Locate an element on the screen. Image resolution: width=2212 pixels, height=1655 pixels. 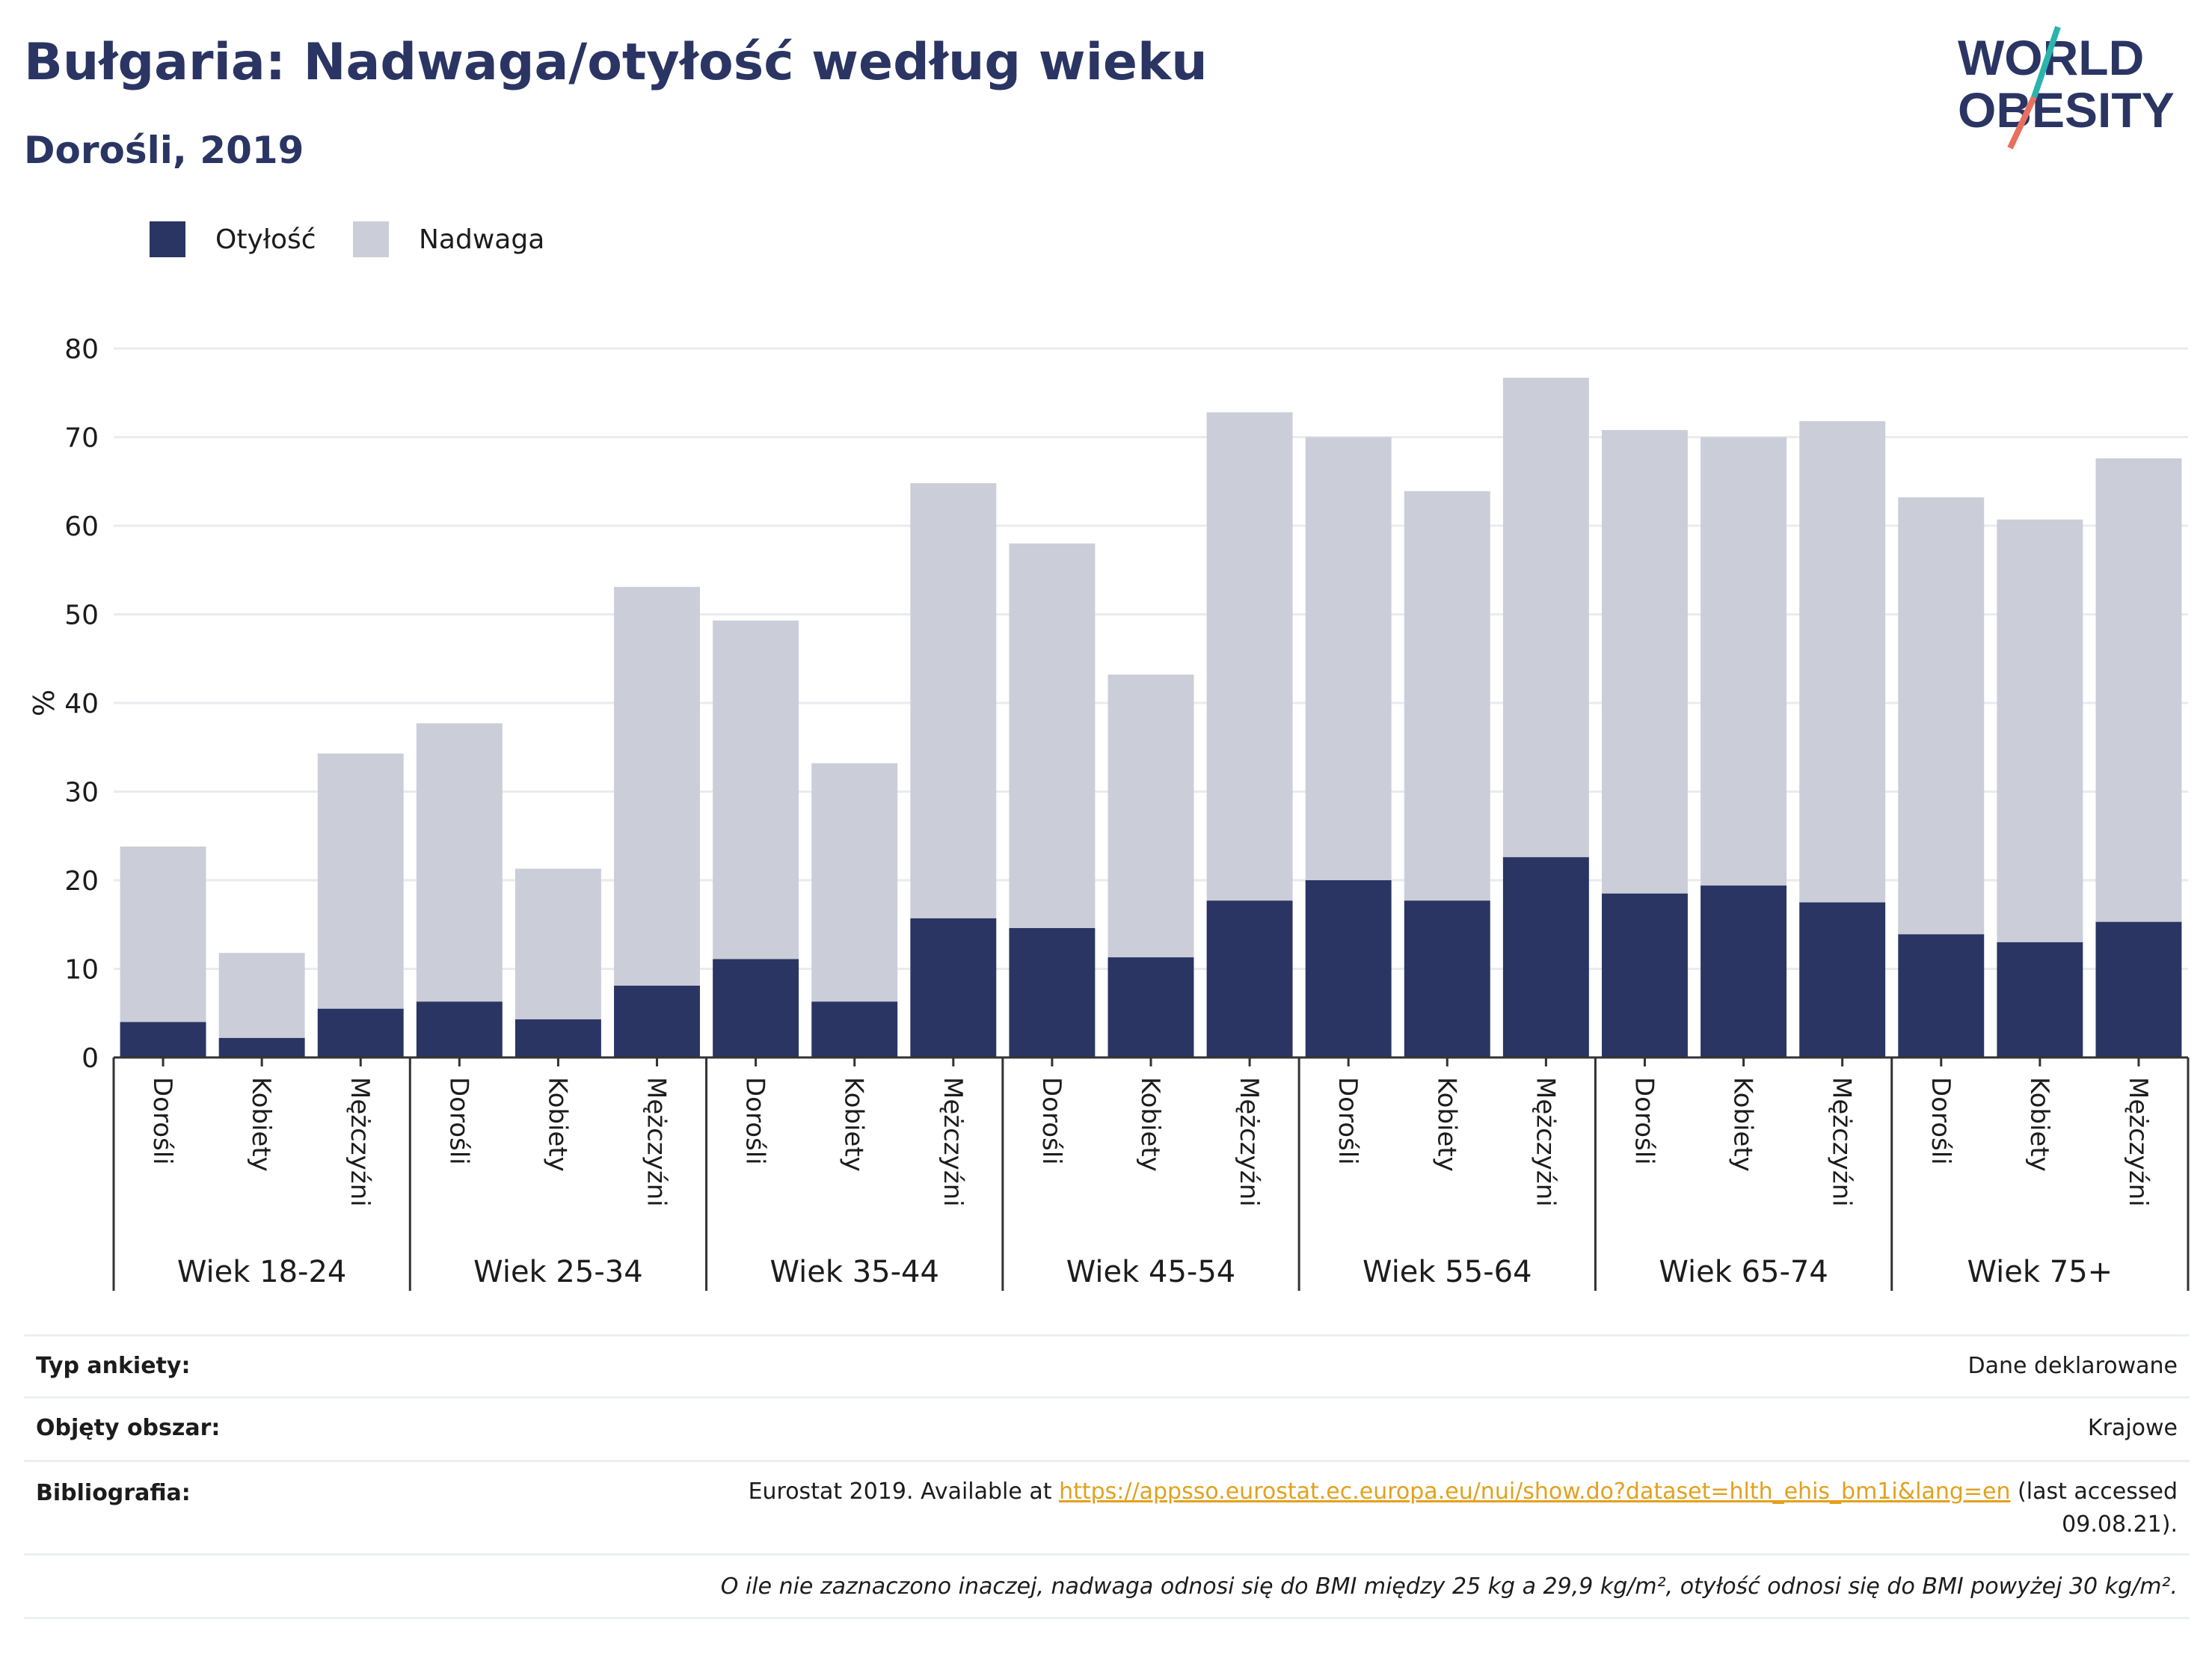
legend-swatch-obesity is located at coordinates (167, 239).